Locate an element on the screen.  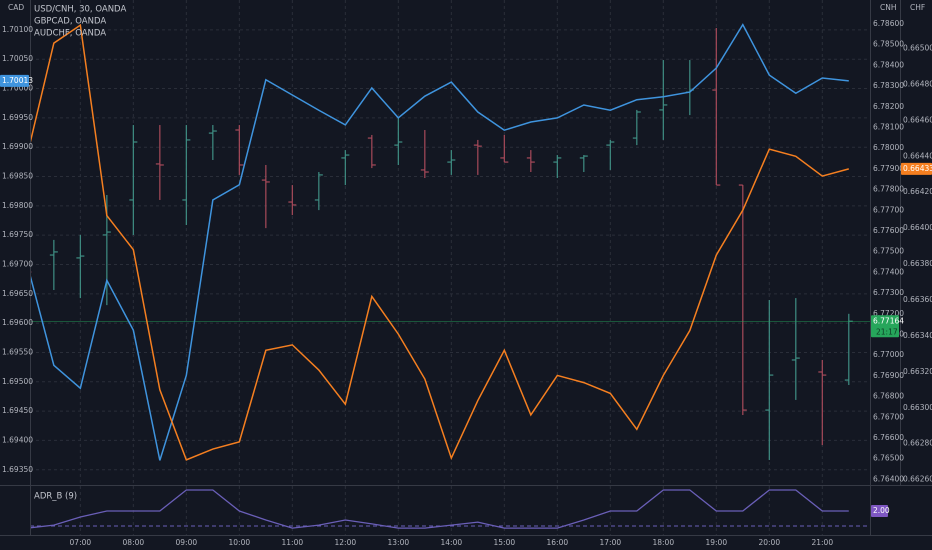
y-tick-label: 0.66440 is located at coordinates (917, 155).